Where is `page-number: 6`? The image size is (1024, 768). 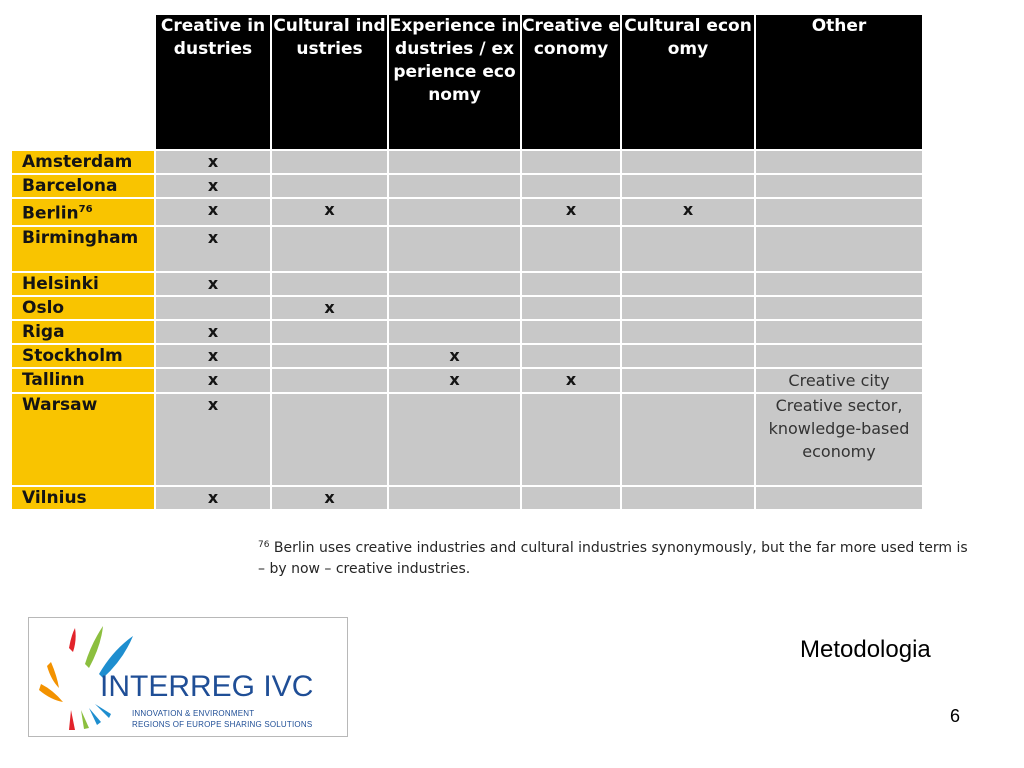 page-number: 6 is located at coordinates (955, 716).